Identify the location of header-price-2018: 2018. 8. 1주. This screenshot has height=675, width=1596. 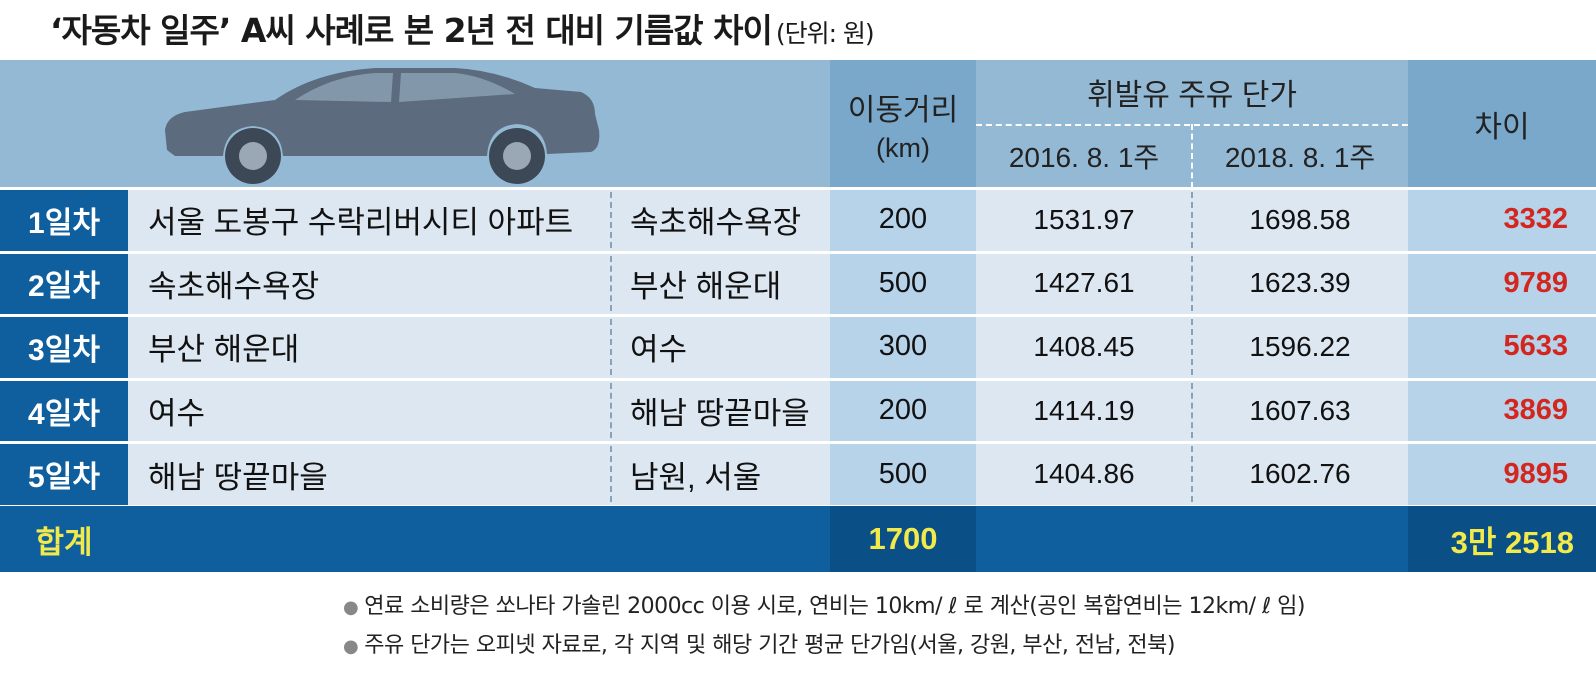
(1300, 156).